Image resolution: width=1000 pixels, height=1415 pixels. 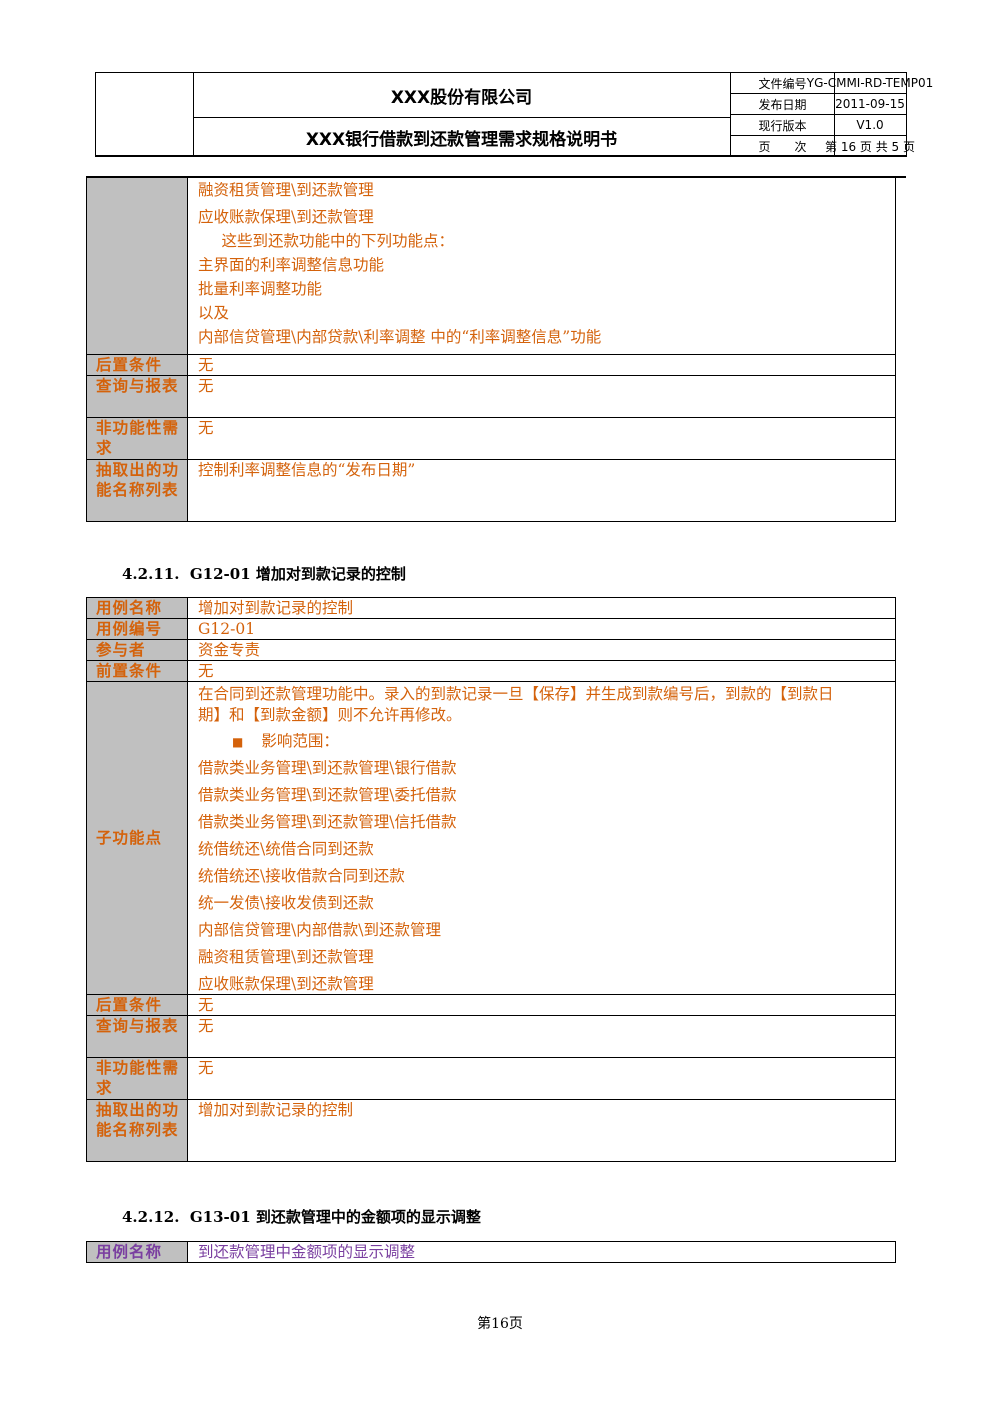 I want to click on meta-value: 第 16 页 共 5 页, so click(x=870, y=146).